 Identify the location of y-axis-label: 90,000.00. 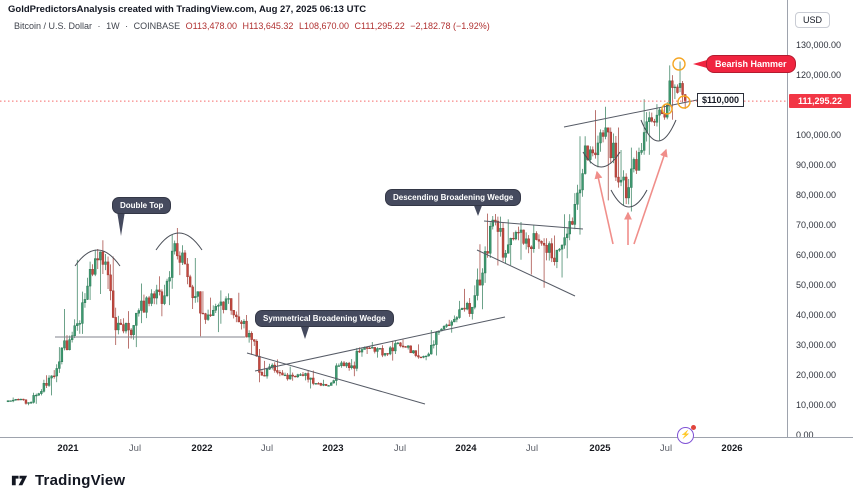
(816, 165).